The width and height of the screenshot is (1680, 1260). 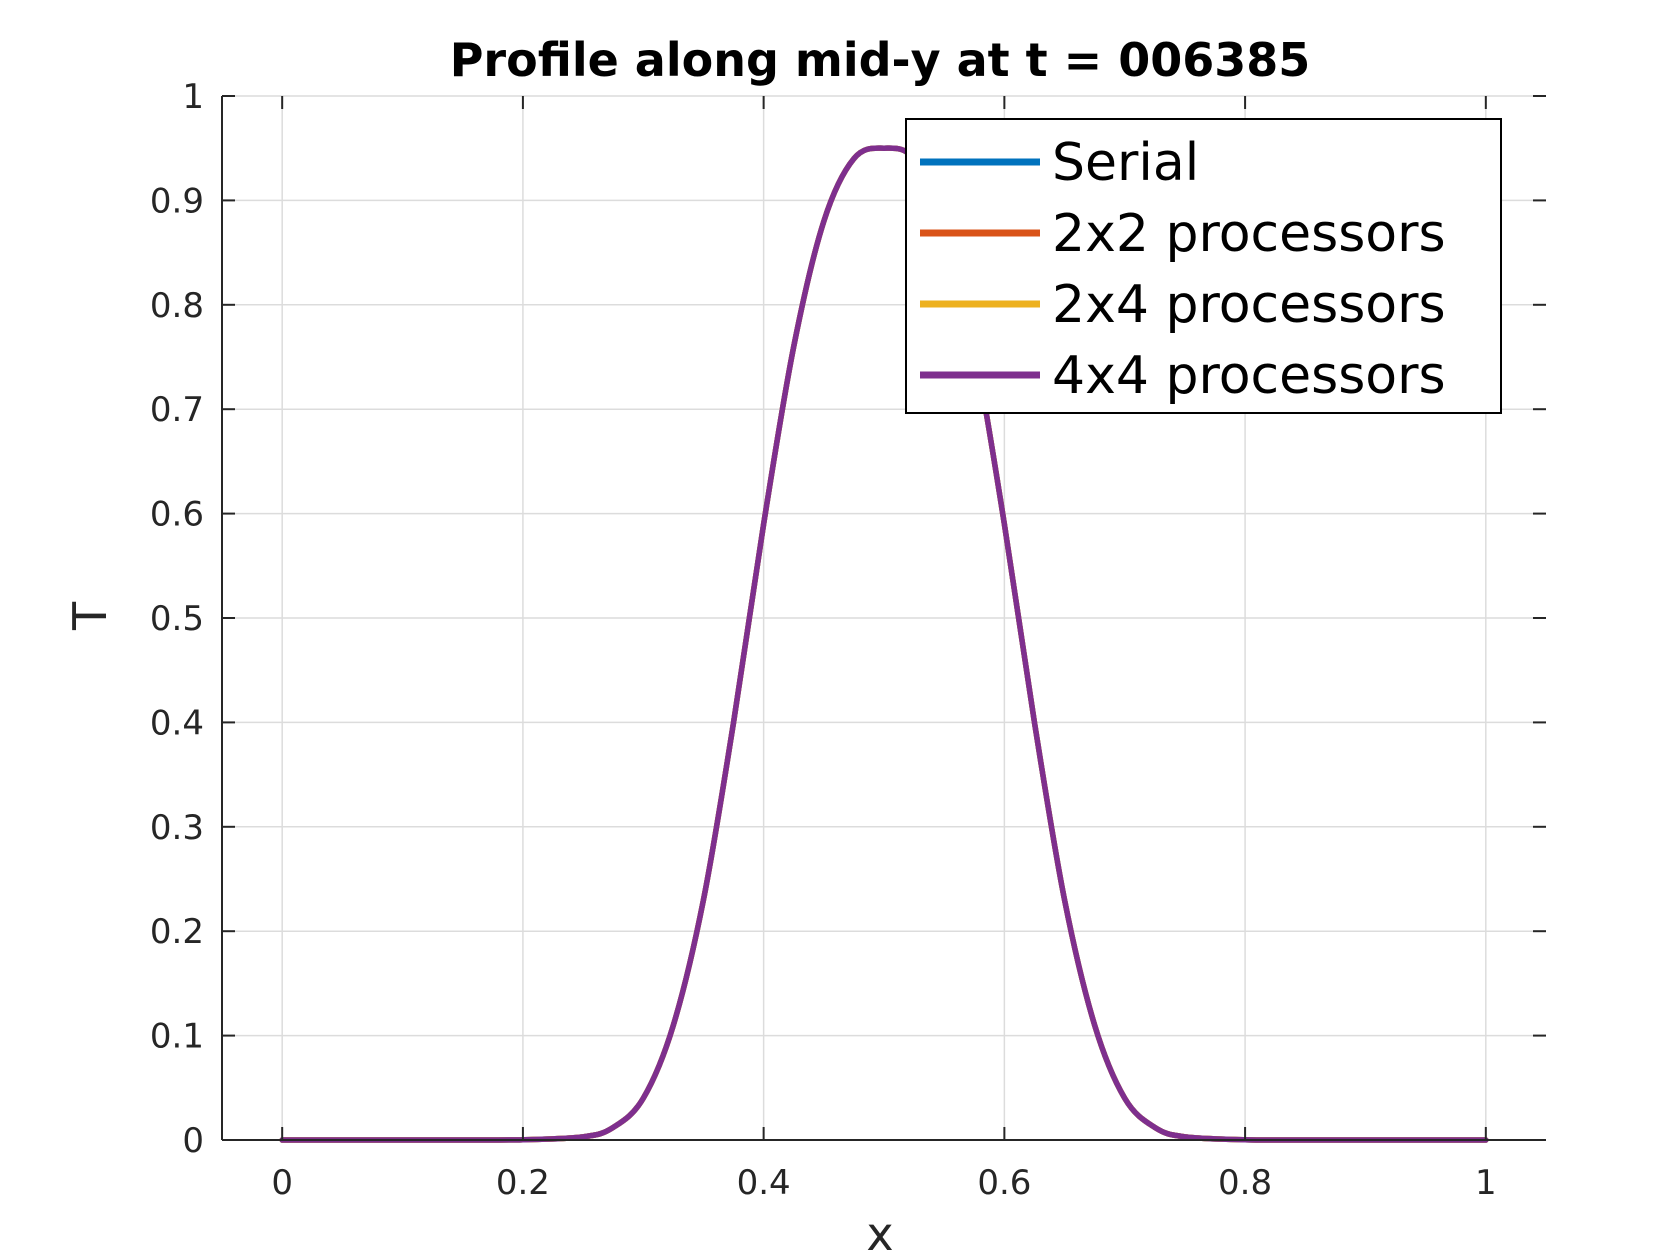 I want to click on legend-label-serial: Serial, so click(x=1125, y=163).